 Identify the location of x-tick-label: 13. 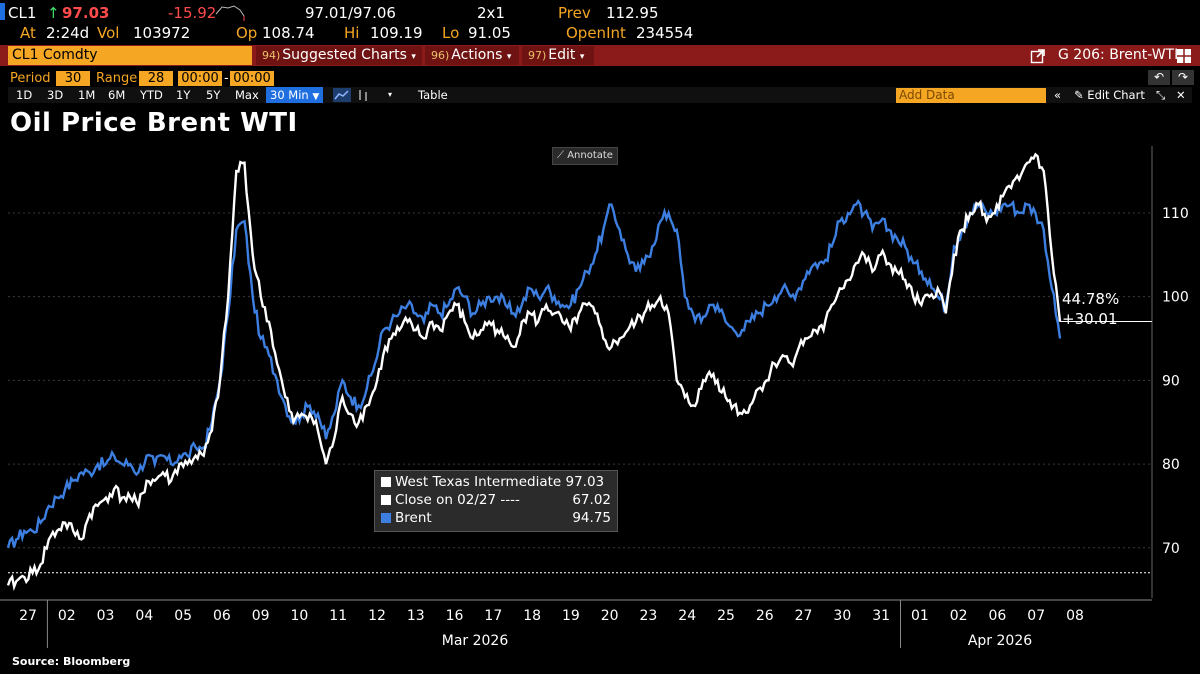
(416, 616).